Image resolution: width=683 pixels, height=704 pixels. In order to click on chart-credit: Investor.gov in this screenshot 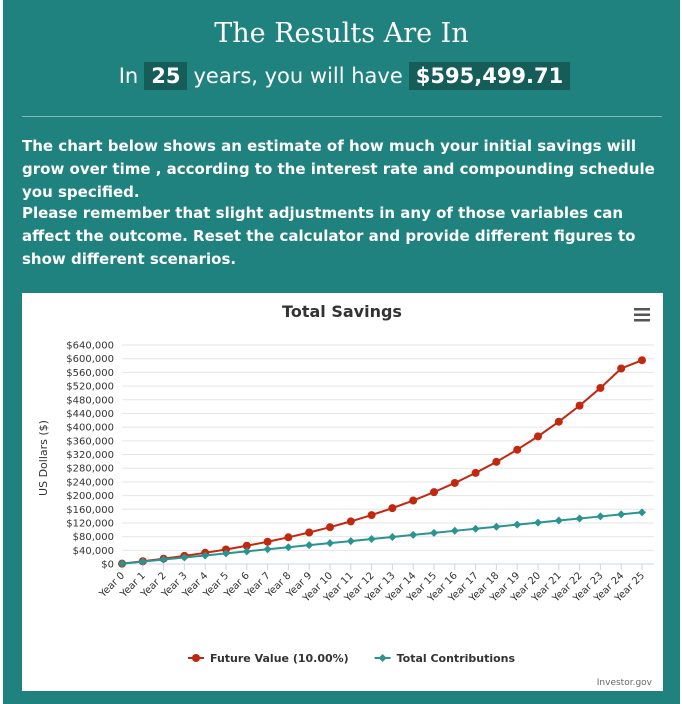, I will do `click(625, 683)`.